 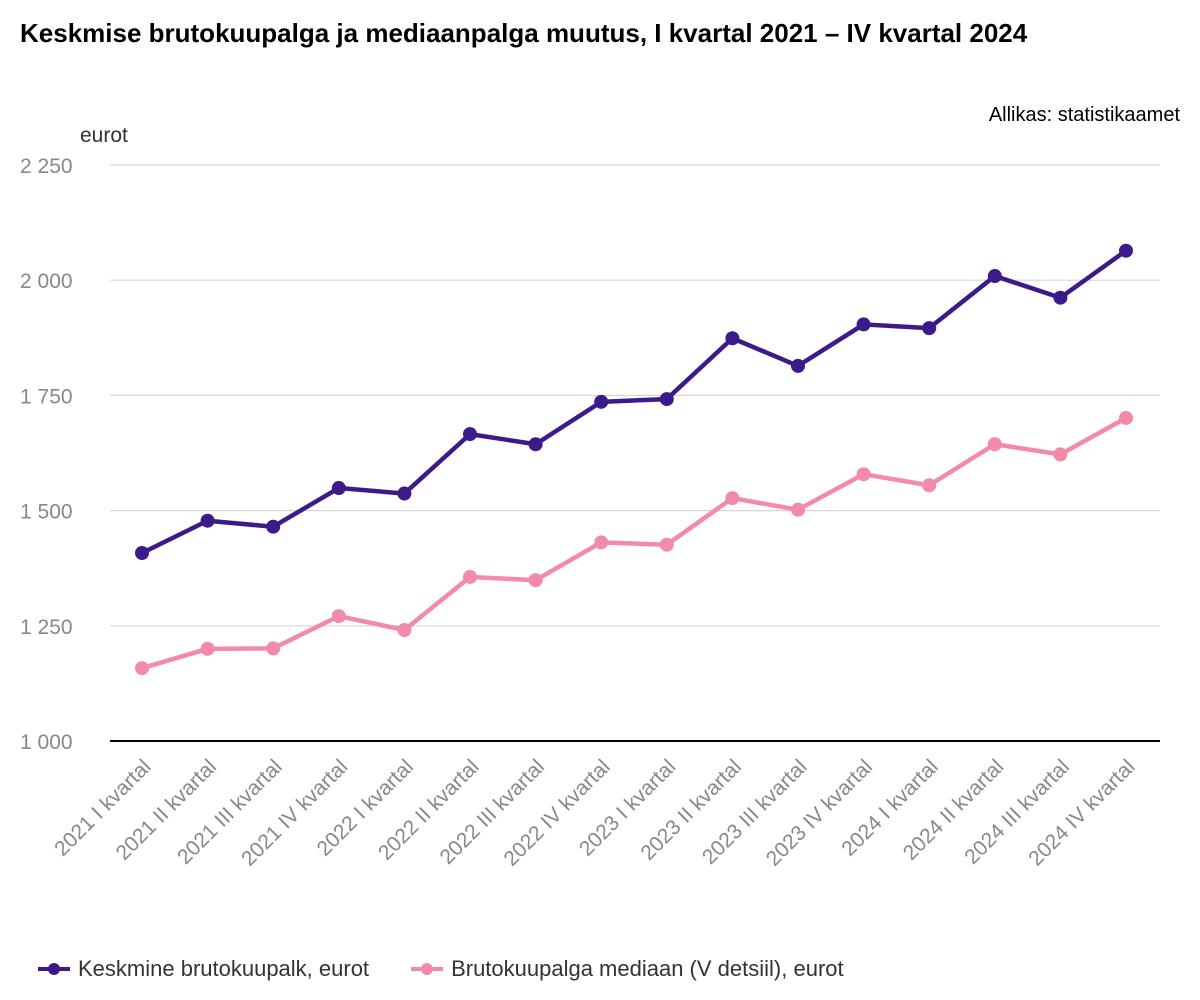 What do you see at coordinates (647, 968) in the screenshot?
I see `legend-label-median: Brutokuupalga mediaan (V detsiil), eurot` at bounding box center [647, 968].